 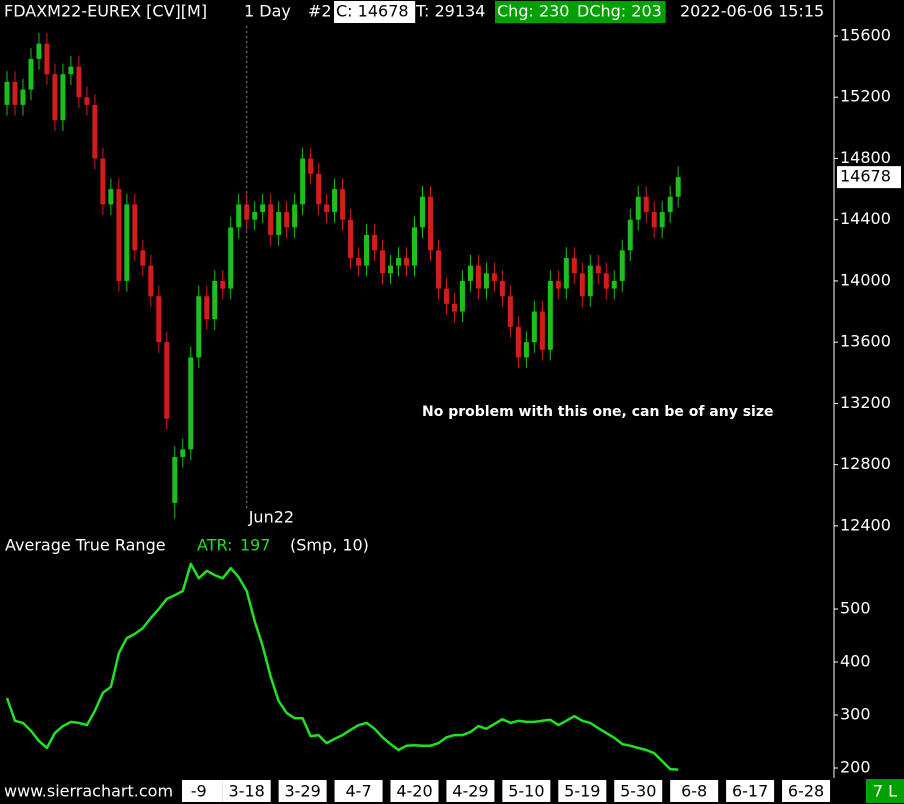 I want to click on x-tick-label: 6-17, so click(x=750, y=791).